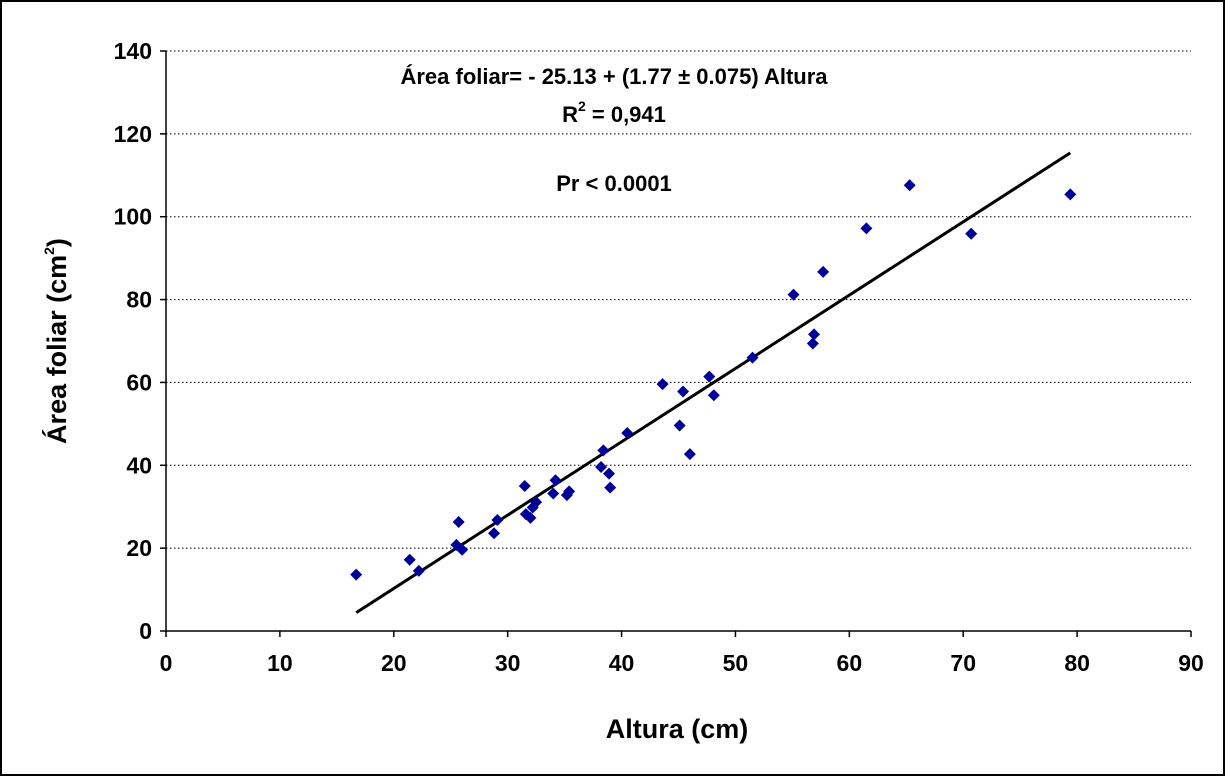 This screenshot has height=778, width=1225. Describe the element at coordinates (139, 465) in the screenshot. I see `y-tick-label: 40` at that location.